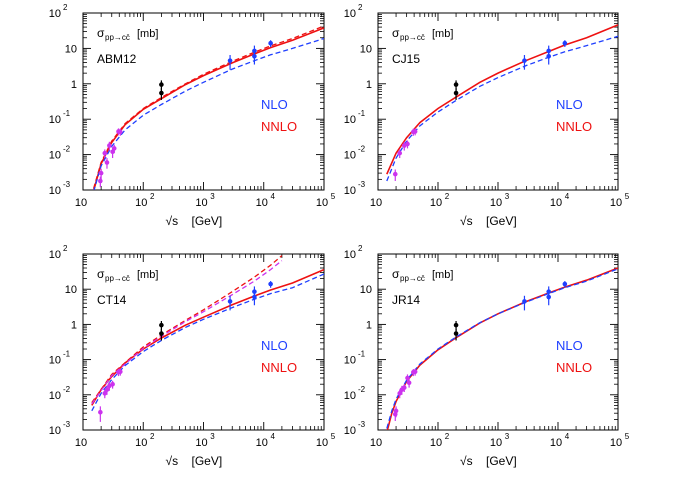 The width and height of the screenshot is (681, 481). Describe the element at coordinates (406, 59) in the screenshot. I see `panel-label: CJ15` at that location.